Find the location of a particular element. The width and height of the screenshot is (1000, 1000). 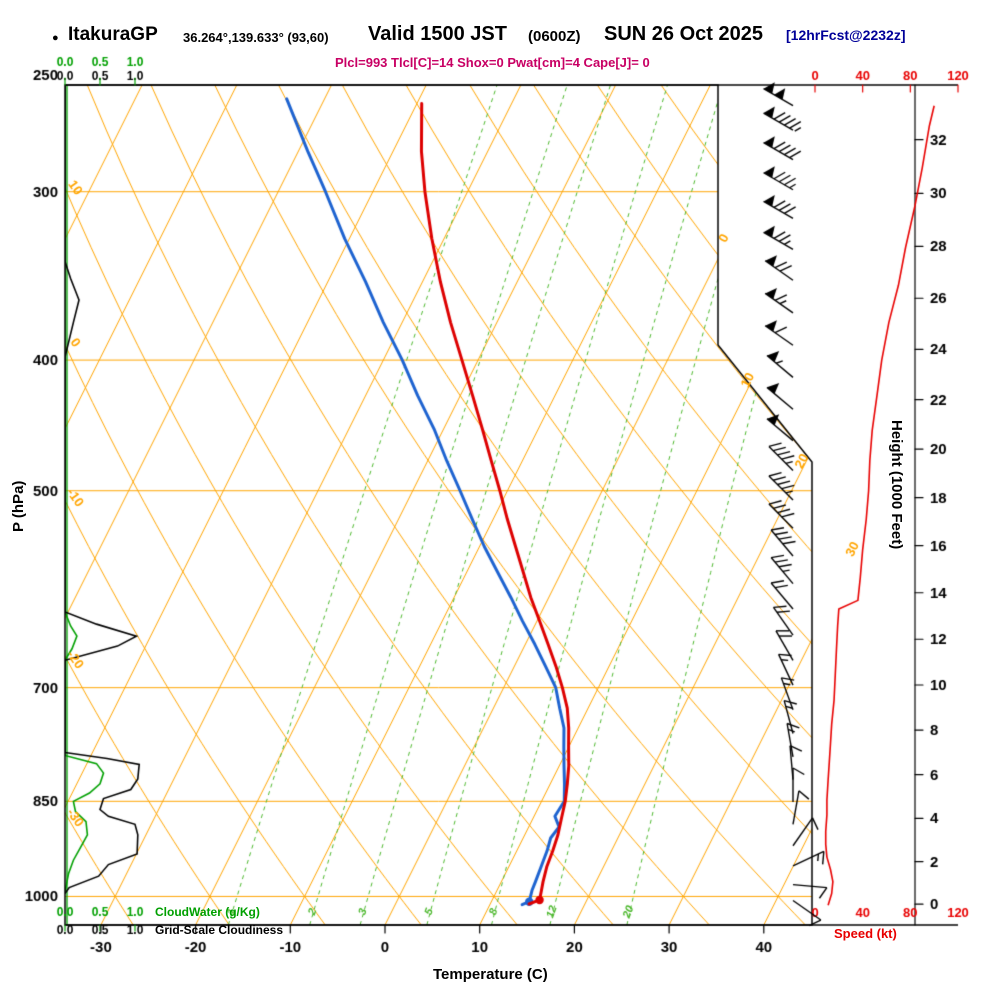

station-name: ItakuraGP is located at coordinates (113, 34).